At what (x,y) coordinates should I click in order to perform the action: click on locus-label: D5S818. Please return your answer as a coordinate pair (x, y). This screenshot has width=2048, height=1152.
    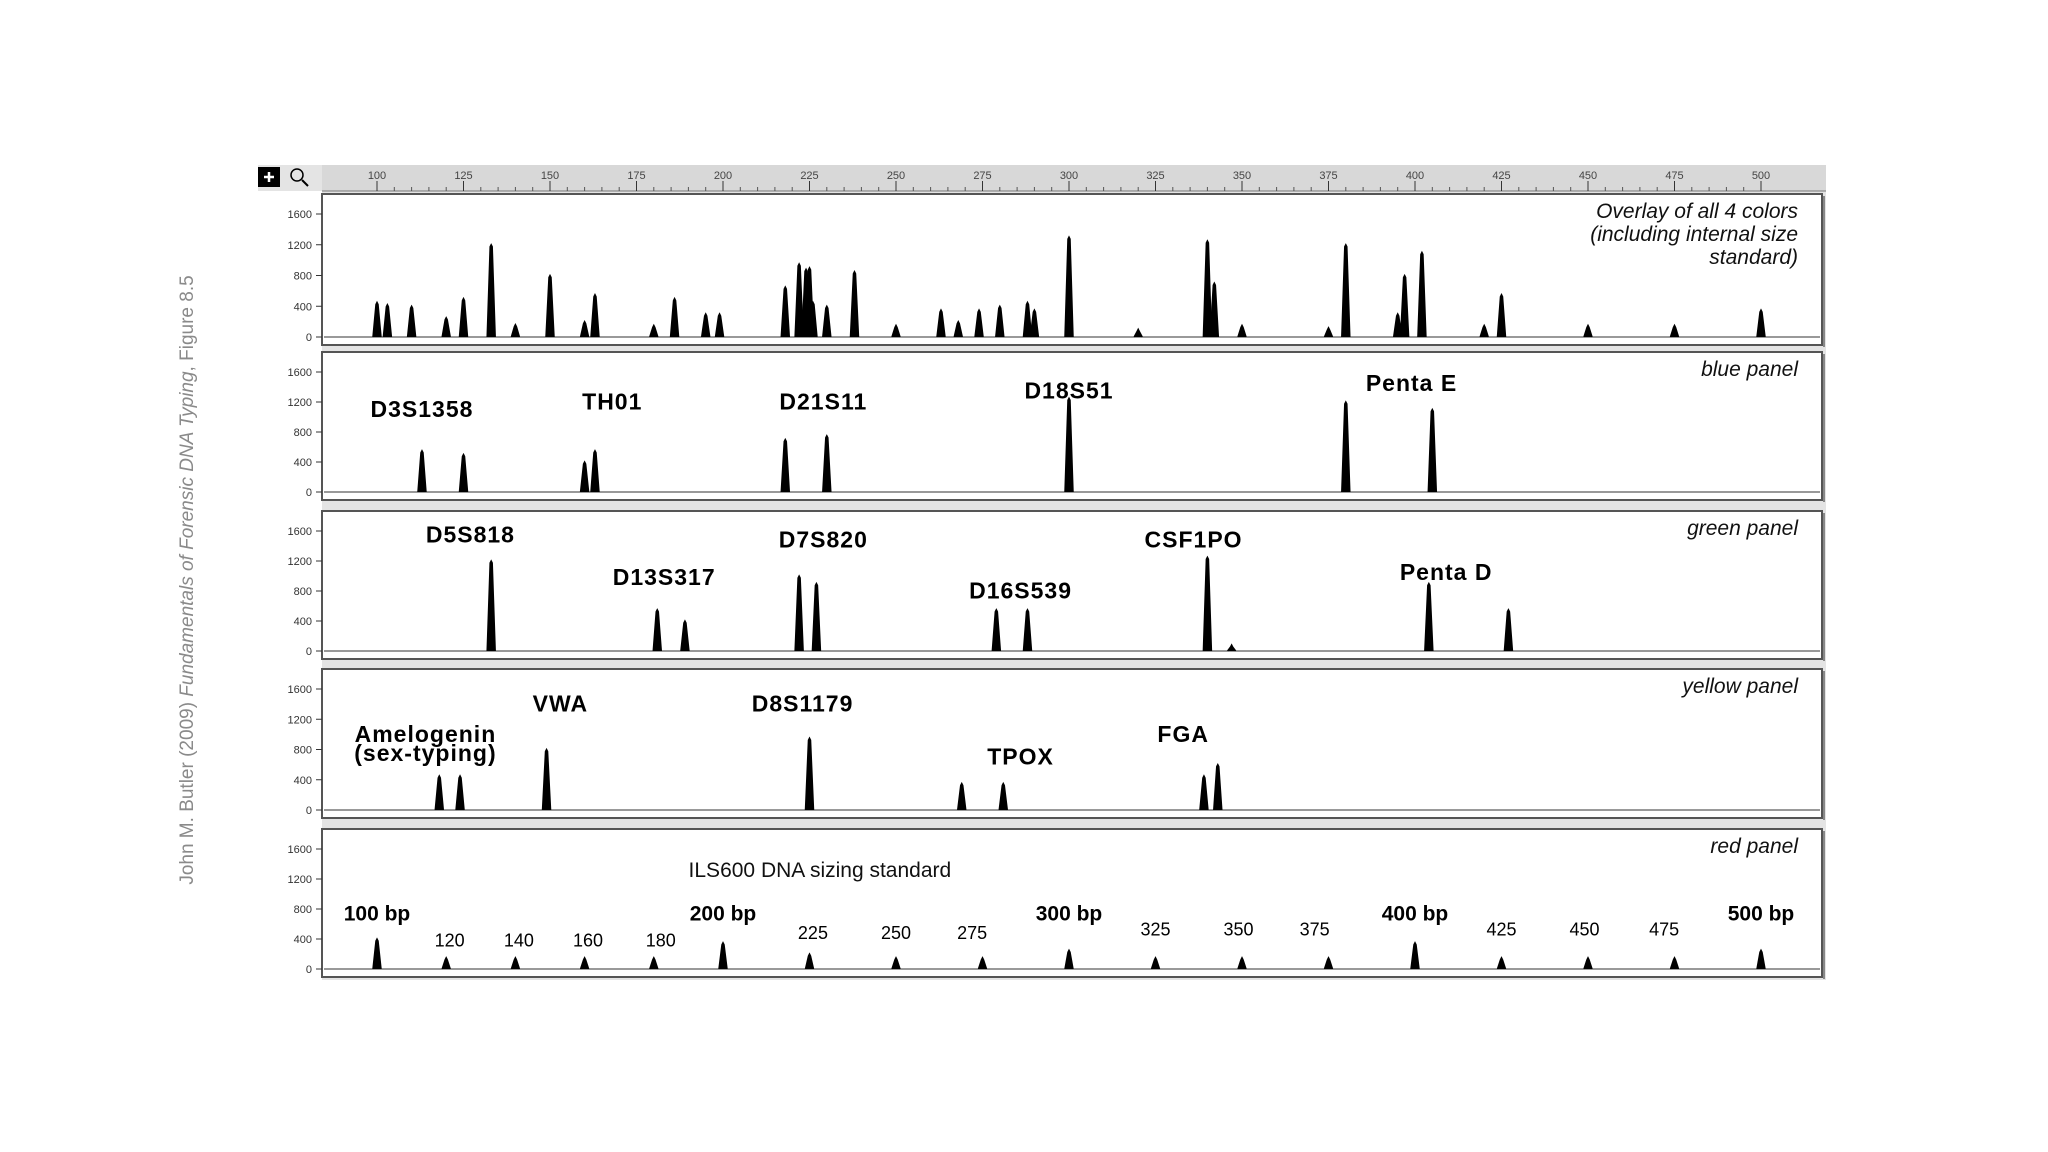
    Looking at the image, I should click on (470, 534).